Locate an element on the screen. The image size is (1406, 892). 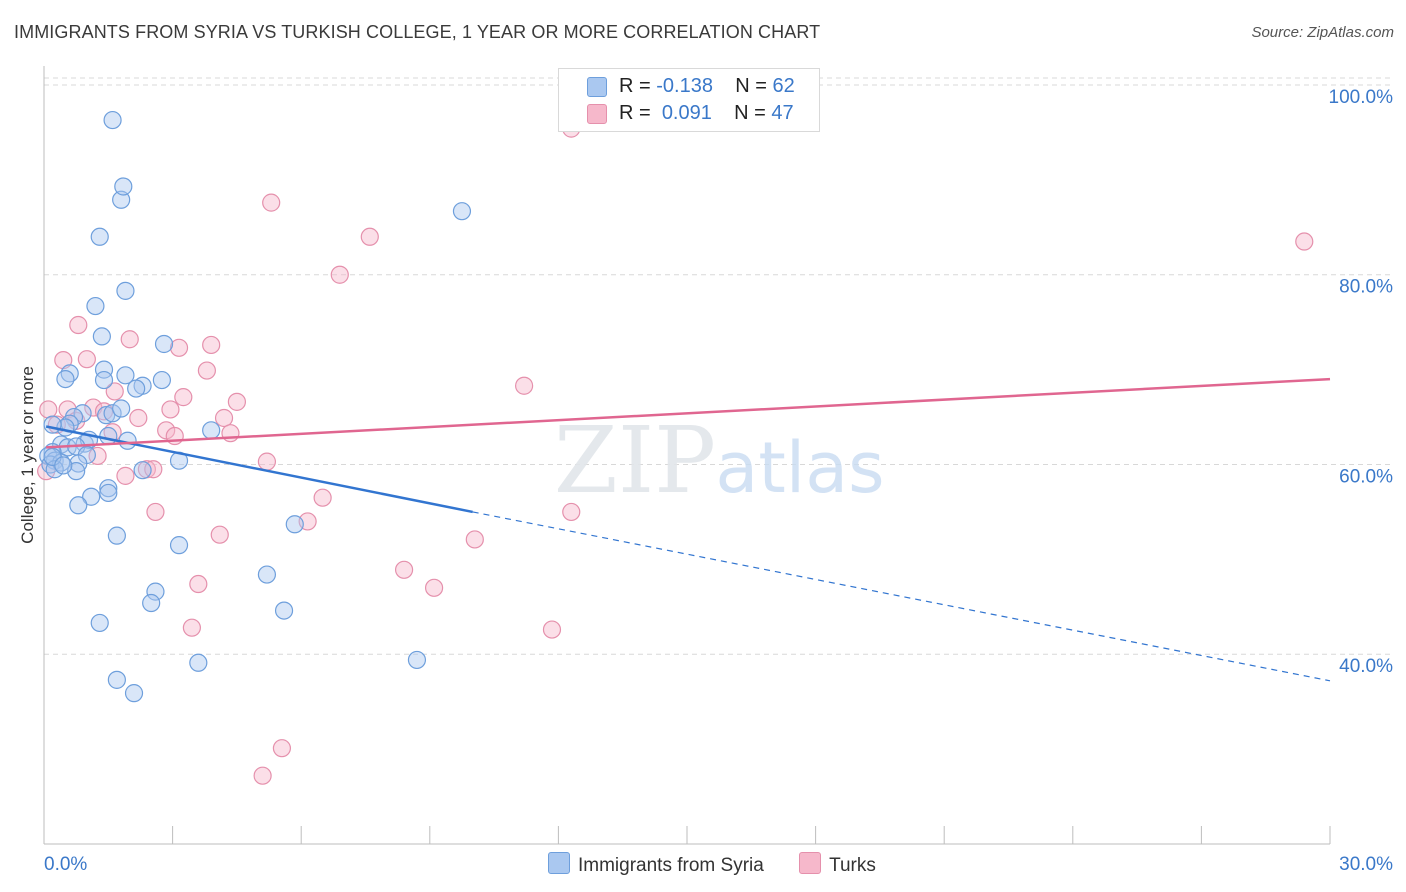
legend-r-value-turks: 0.091 is located at coordinates (686, 113).